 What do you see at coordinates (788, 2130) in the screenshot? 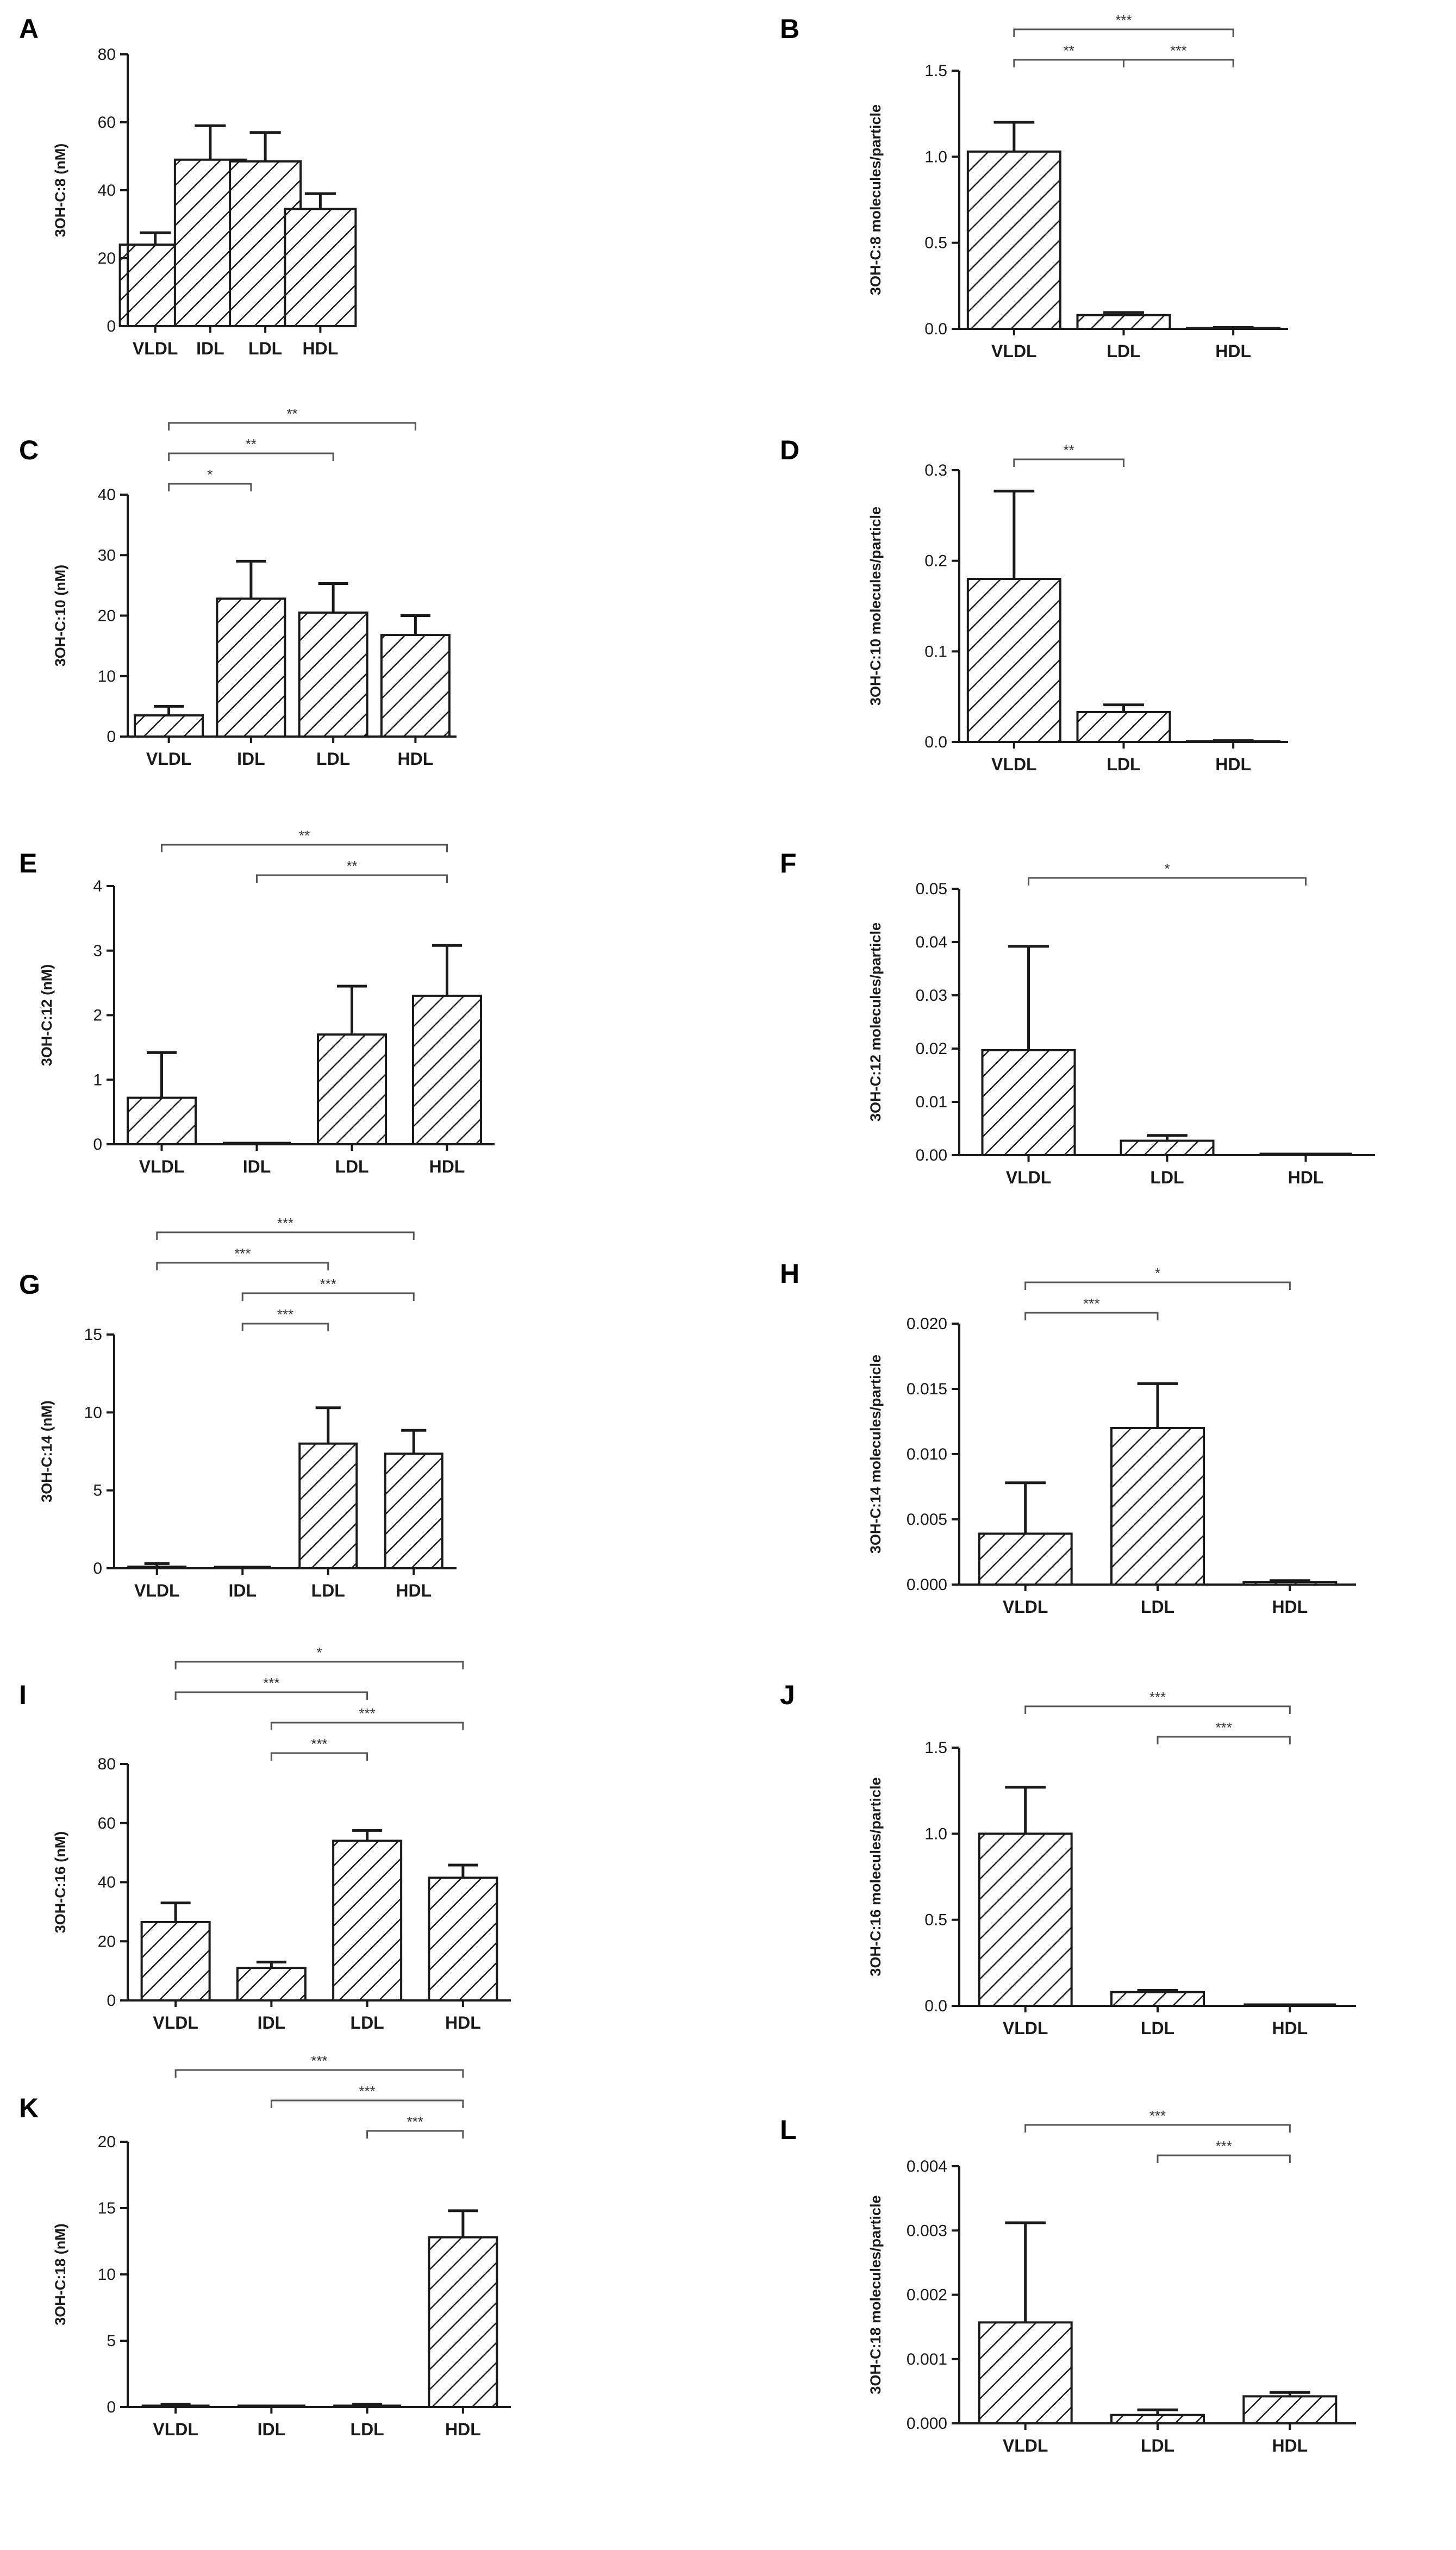
I see `panel-letter-l: L` at bounding box center [788, 2130].